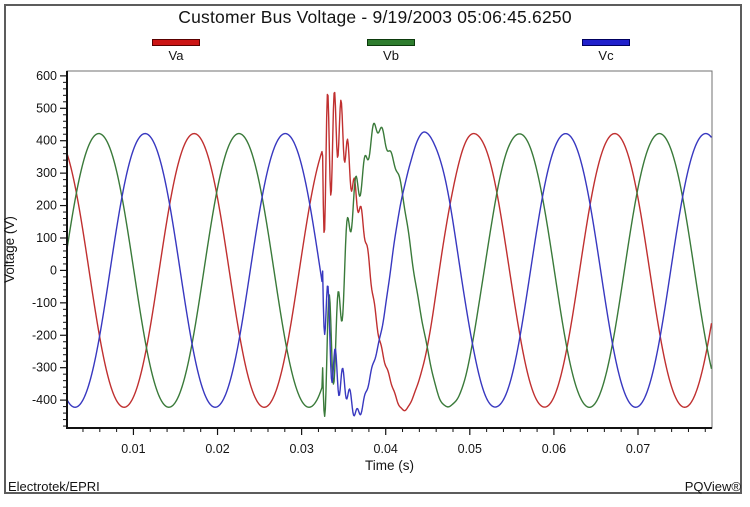 This screenshot has height=507, width=750. Describe the element at coordinates (638, 449) in the screenshot. I see `x-tick-label: 0.07` at that location.